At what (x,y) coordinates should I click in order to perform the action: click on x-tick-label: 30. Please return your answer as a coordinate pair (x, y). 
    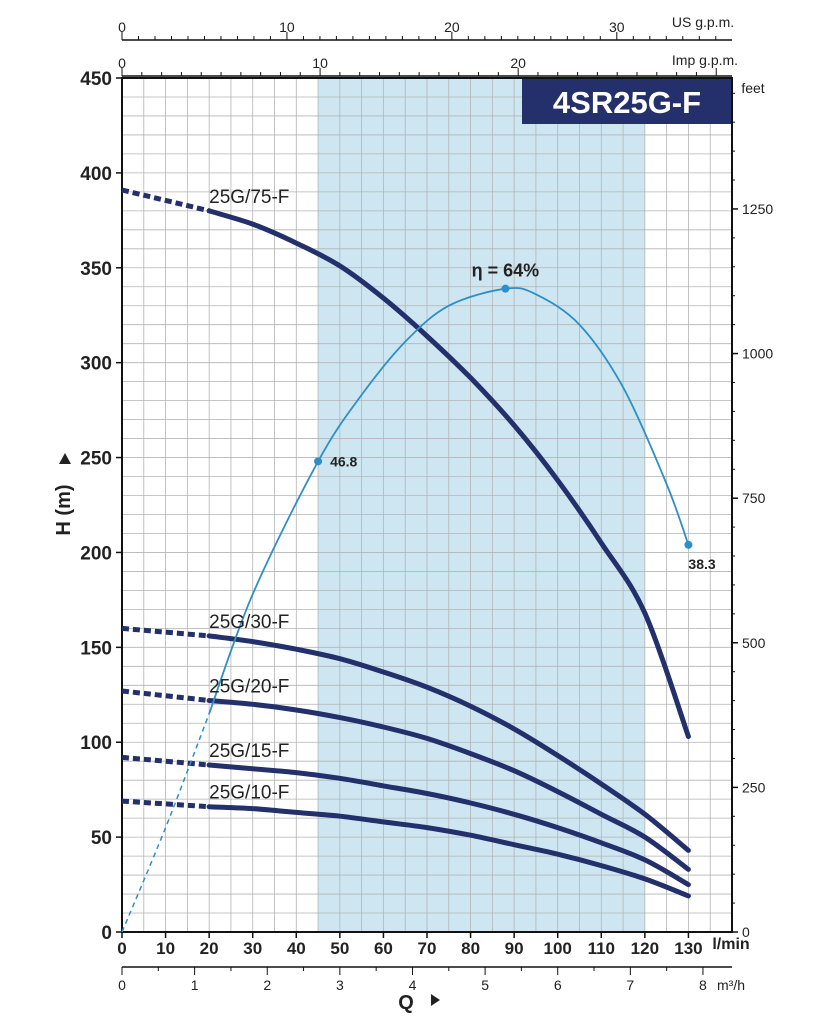
    Looking at the image, I should click on (252, 948).